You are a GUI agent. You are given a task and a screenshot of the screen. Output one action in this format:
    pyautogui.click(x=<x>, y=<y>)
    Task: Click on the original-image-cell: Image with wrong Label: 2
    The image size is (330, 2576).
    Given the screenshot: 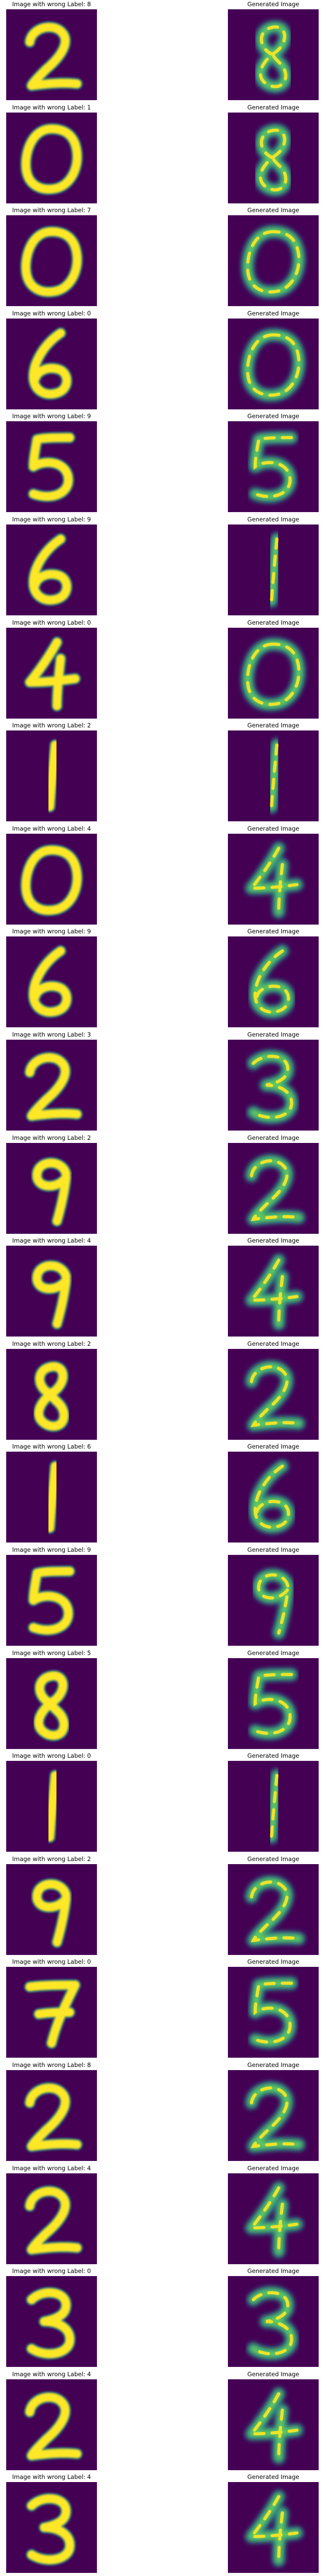 What is the action you would take?
    pyautogui.click(x=51, y=1906)
    